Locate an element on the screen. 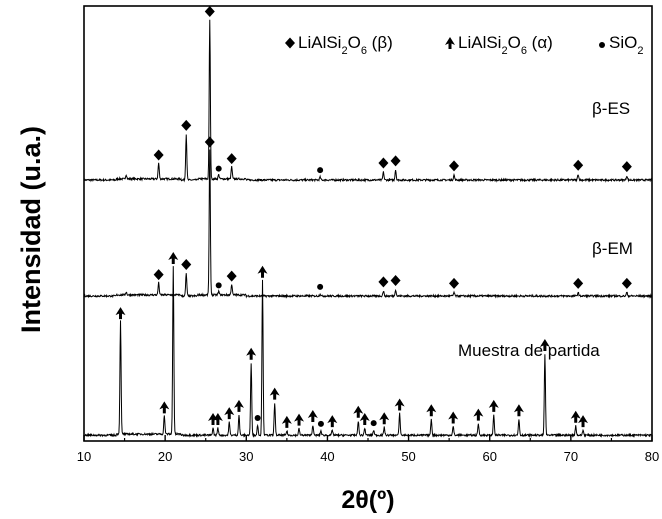 This screenshot has height=519, width=662. x-tick-label: 10 is located at coordinates (84, 456).